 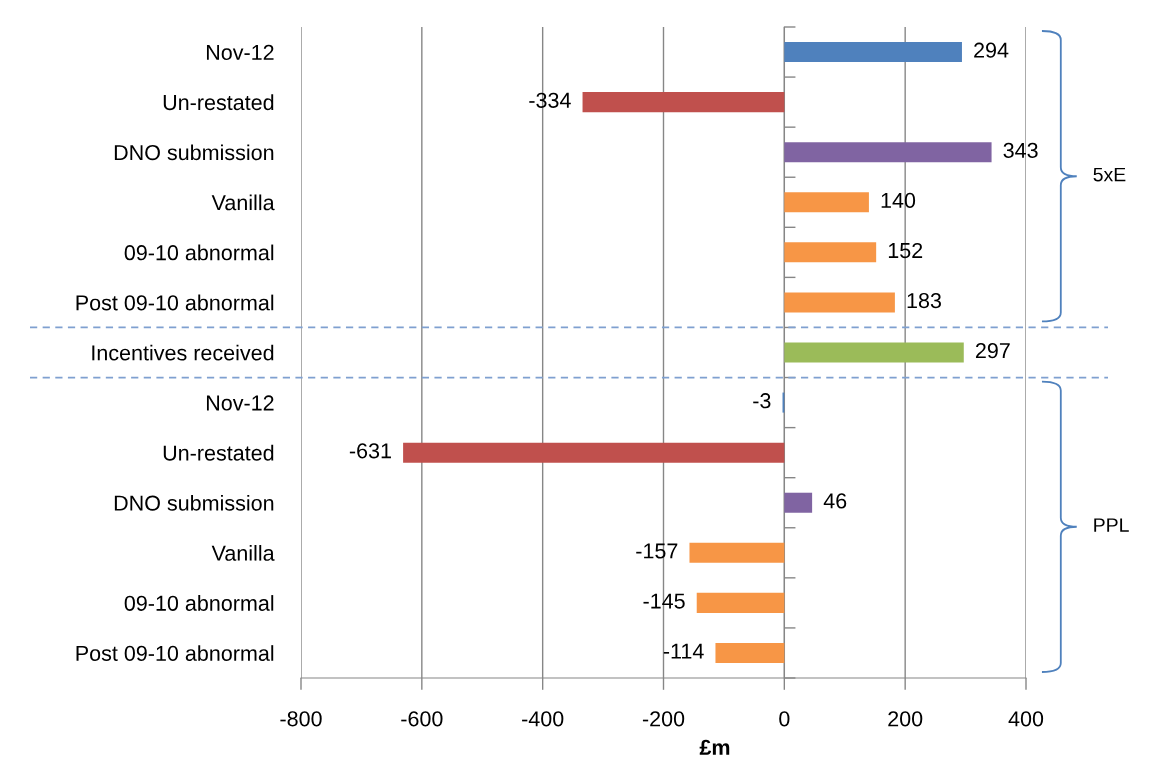 What do you see at coordinates (898, 200) in the screenshot?
I see `data-label: 140` at bounding box center [898, 200].